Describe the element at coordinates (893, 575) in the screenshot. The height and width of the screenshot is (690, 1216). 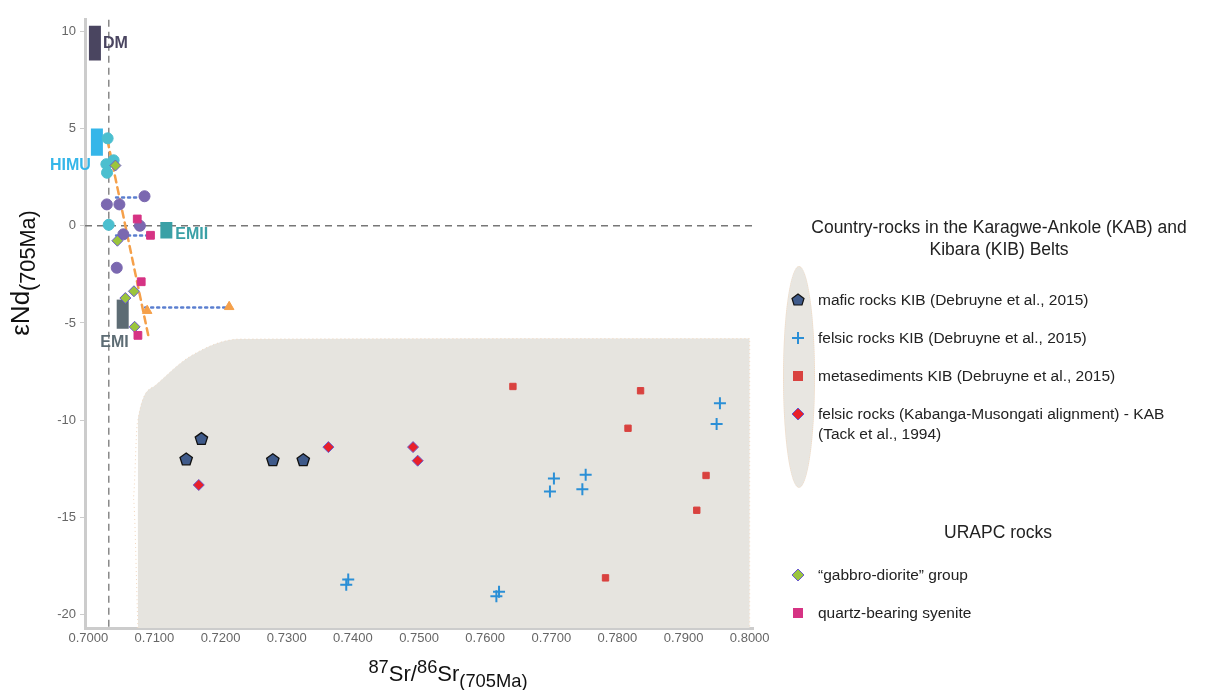
I see `legend-label: “gabbro-diorite” group` at that location.